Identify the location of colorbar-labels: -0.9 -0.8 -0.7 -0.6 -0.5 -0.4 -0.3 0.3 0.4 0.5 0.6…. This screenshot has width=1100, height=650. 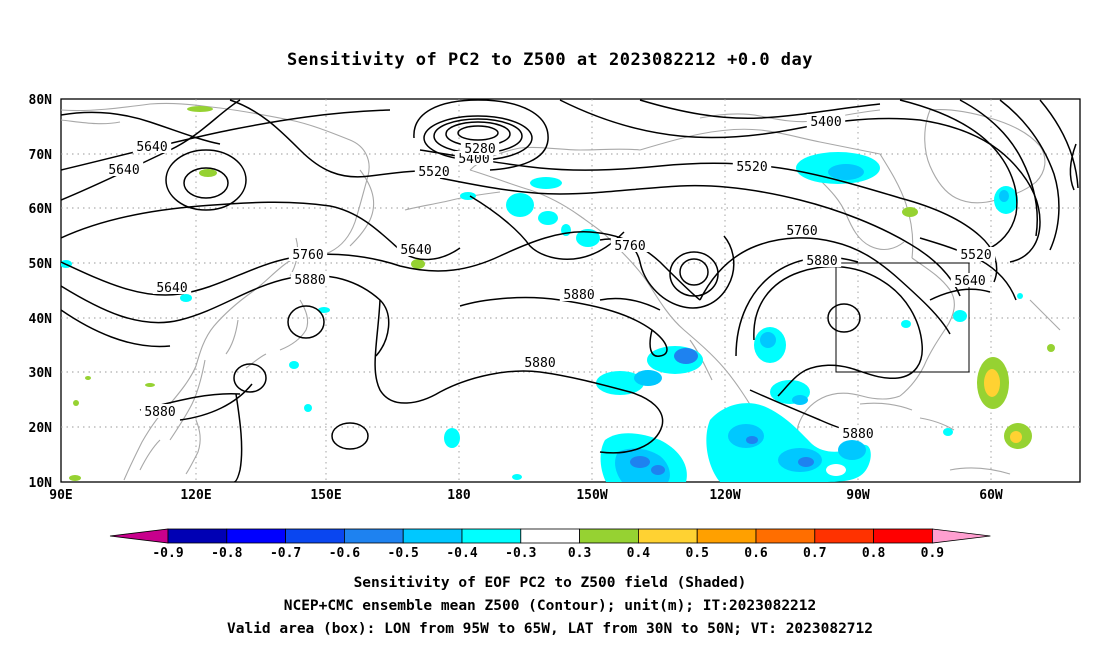
(548, 553).